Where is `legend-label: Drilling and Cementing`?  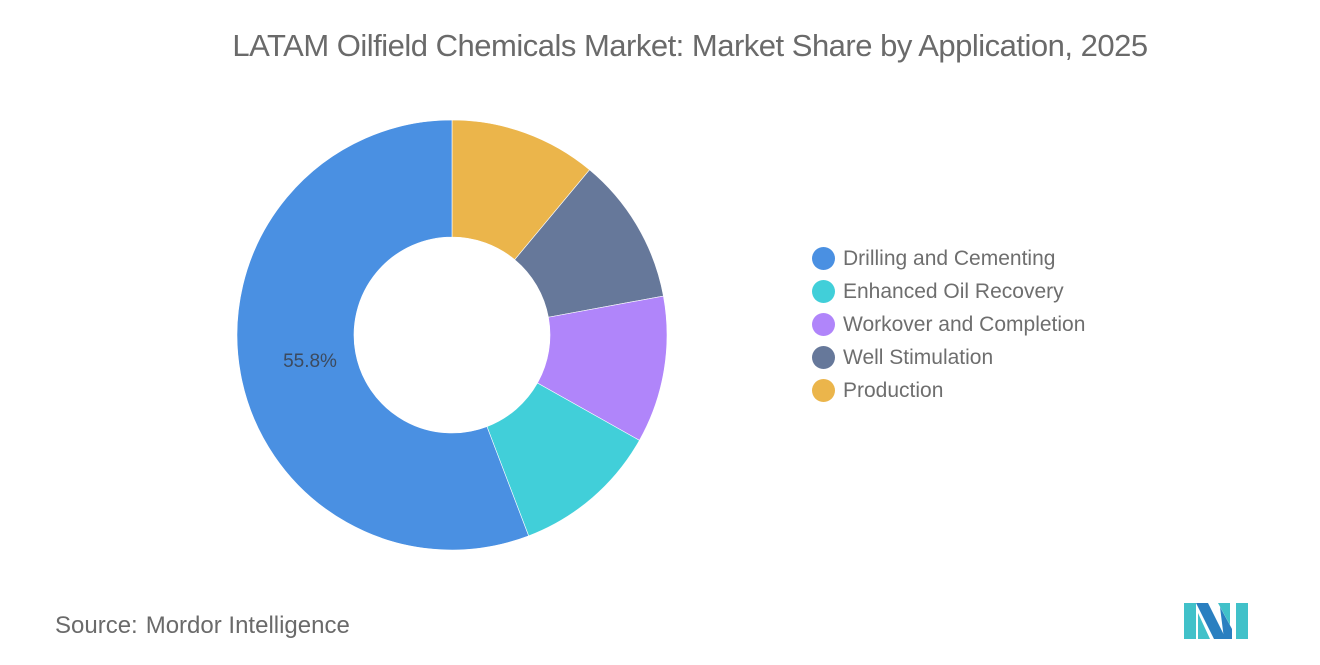
legend-label: Drilling and Cementing is located at coordinates (949, 258).